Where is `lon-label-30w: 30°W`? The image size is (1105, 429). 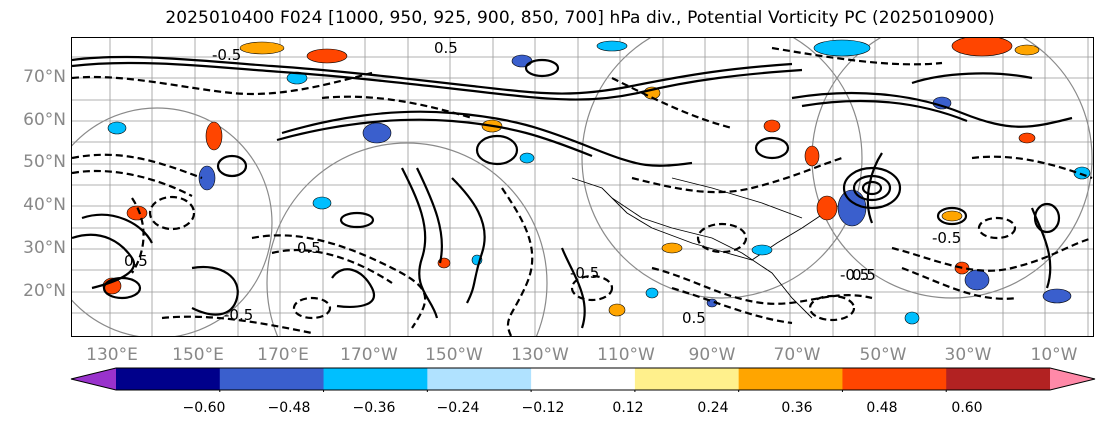 lon-label-30w: 30°W is located at coordinates (968, 355).